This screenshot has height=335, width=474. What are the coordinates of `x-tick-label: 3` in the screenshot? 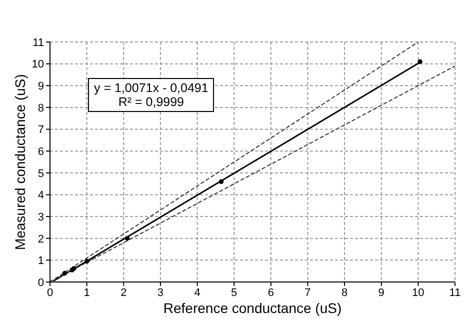 It's located at (160, 292).